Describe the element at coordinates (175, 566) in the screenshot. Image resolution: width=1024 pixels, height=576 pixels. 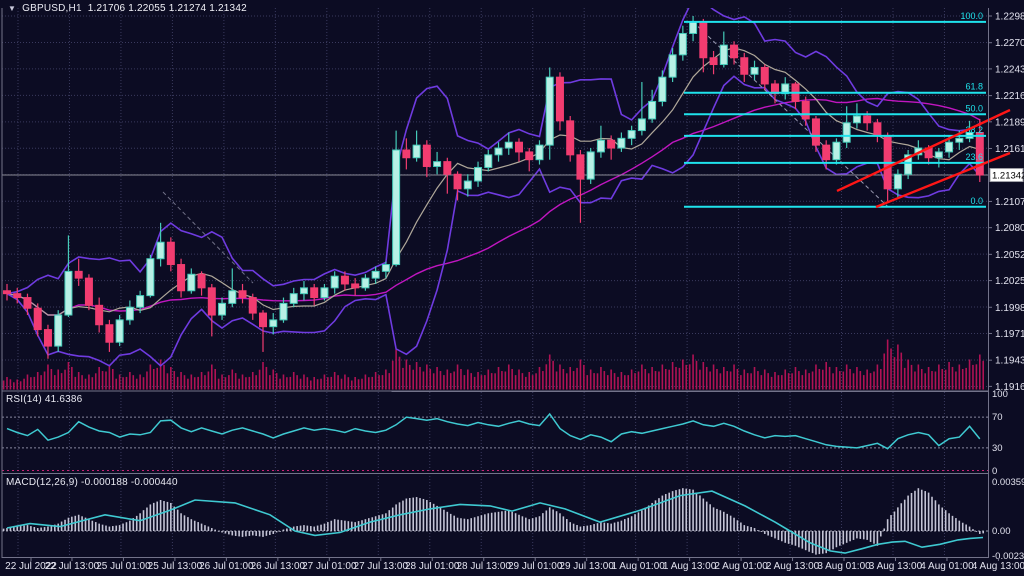
I see `time-axis-label: 25 Jul 13:00` at that location.